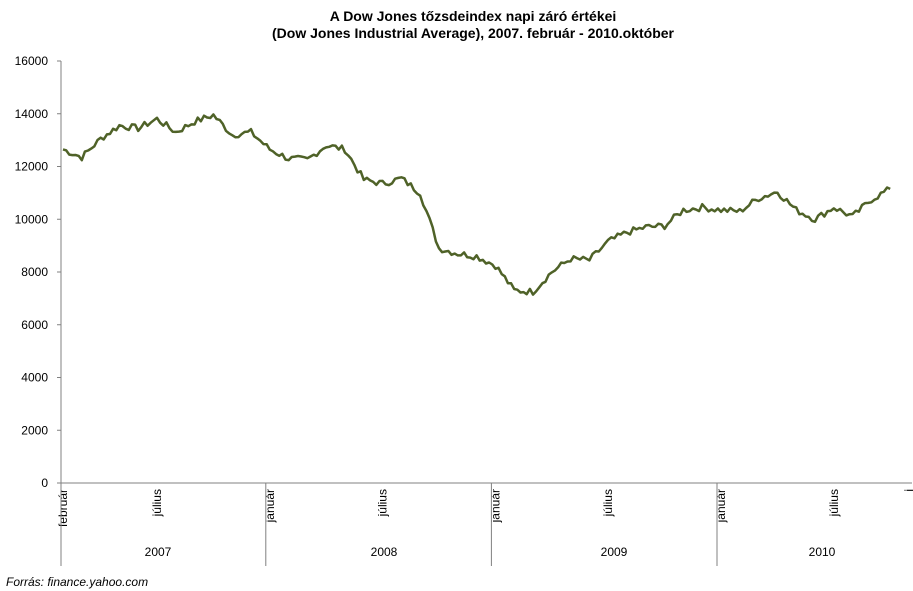 This screenshot has height=591, width=913. Describe the element at coordinates (63, 508) in the screenshot. I see `x-month-label: február` at that location.